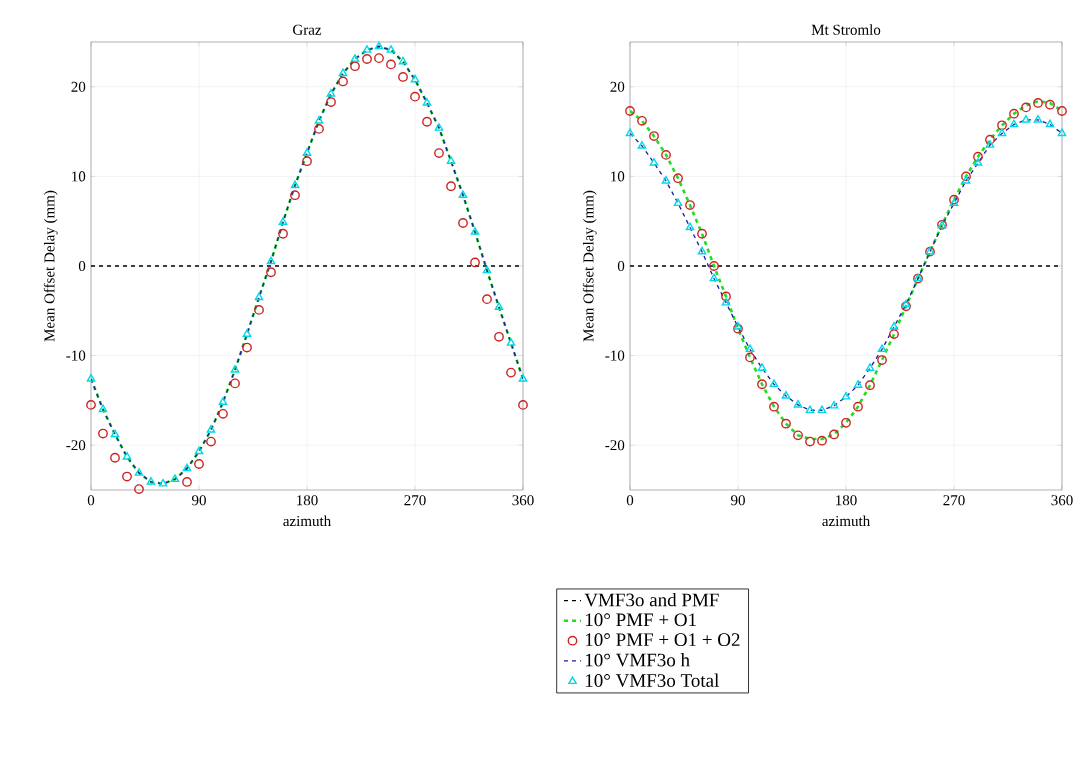 Image resolution: width=1086 pixels, height=772 pixels. I want to click on x-tick-label: 90, so click(737, 500).